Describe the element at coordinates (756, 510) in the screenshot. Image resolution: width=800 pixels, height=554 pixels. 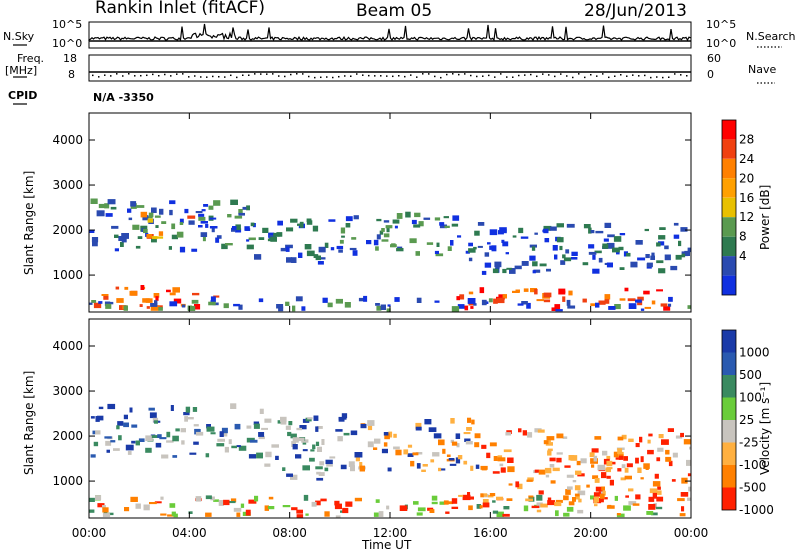
I see `velocity-colorbar-tick-label: -1000` at that location.